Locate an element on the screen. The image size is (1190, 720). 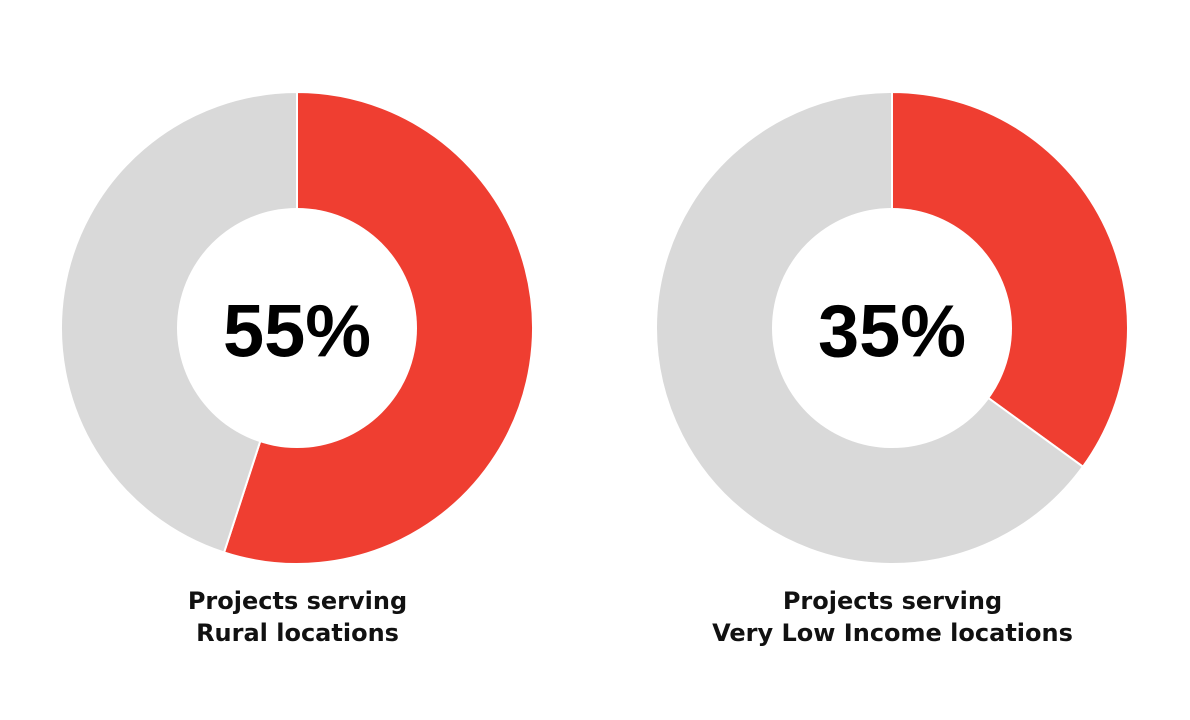
chart-caption: Projects serving Rural locations is located at coordinates (297, 617).